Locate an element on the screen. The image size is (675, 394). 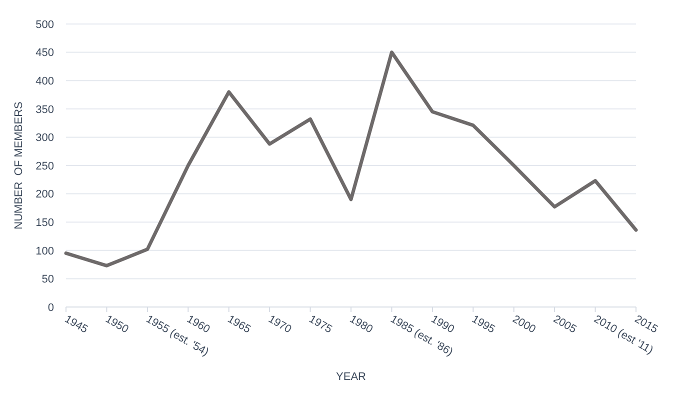
y-tick-label: 450 is located at coordinates (45, 53).